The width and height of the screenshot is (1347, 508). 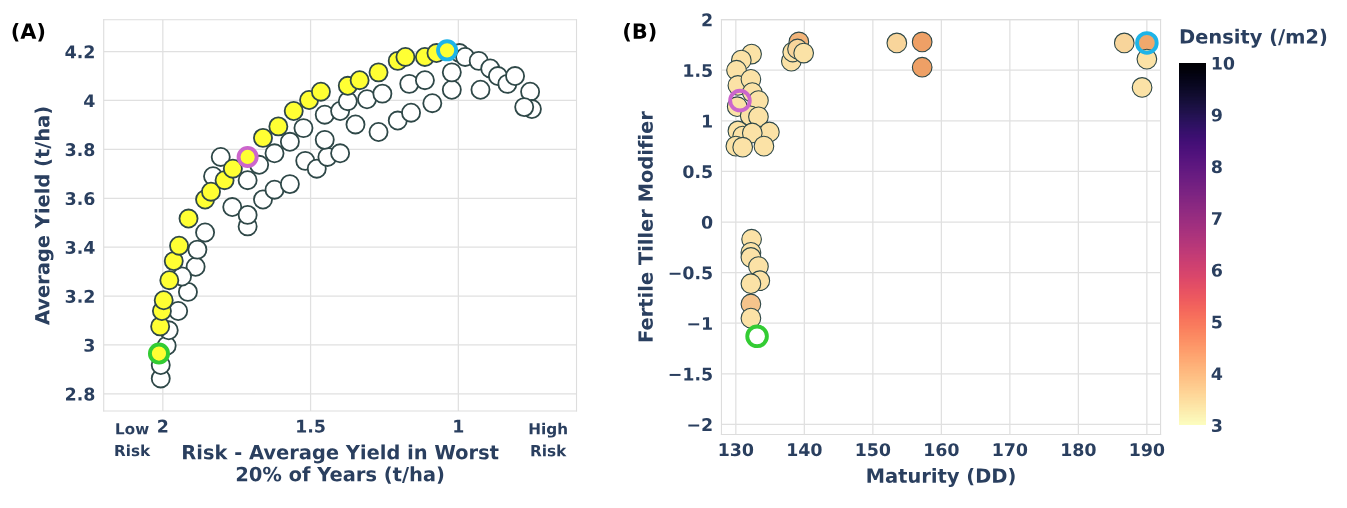 I want to click on y-tick-label: 4.2, so click(x=79, y=52).